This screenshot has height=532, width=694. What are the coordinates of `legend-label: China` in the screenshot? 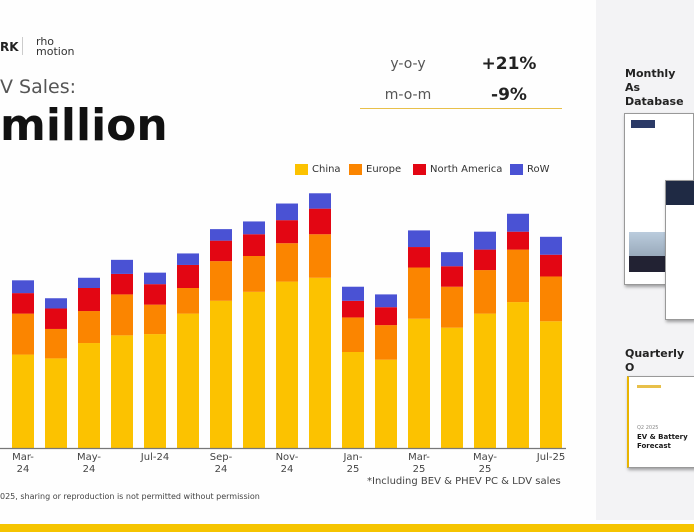 It's located at (326, 169).